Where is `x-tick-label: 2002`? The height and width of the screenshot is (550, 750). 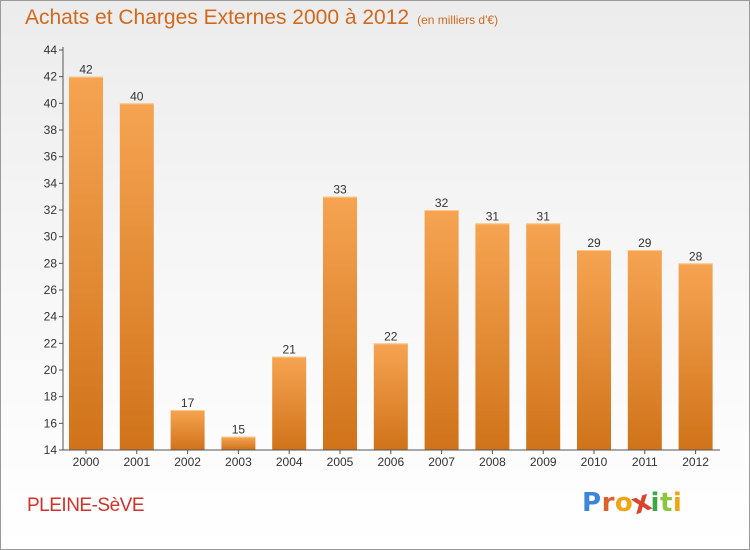 x-tick-label: 2002 is located at coordinates (187, 462).